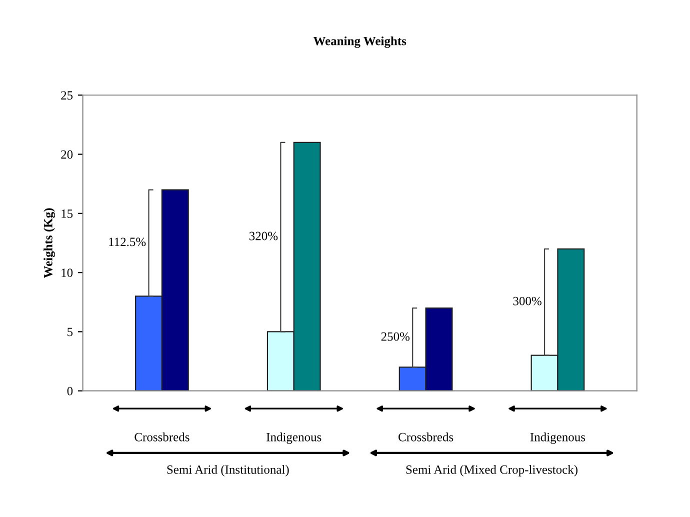 This screenshot has height=517, width=690. What do you see at coordinates (67, 154) in the screenshot?
I see `y-tick-label: 20` at bounding box center [67, 154].